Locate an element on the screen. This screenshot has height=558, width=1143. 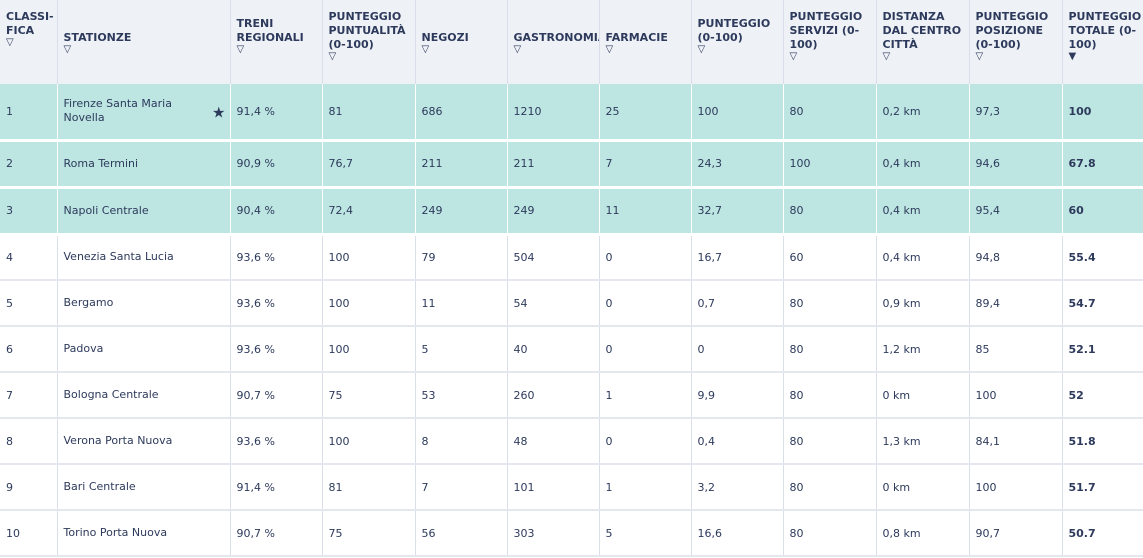
cell-station: Torino Porta Nuova is located at coordinates (144, 533).